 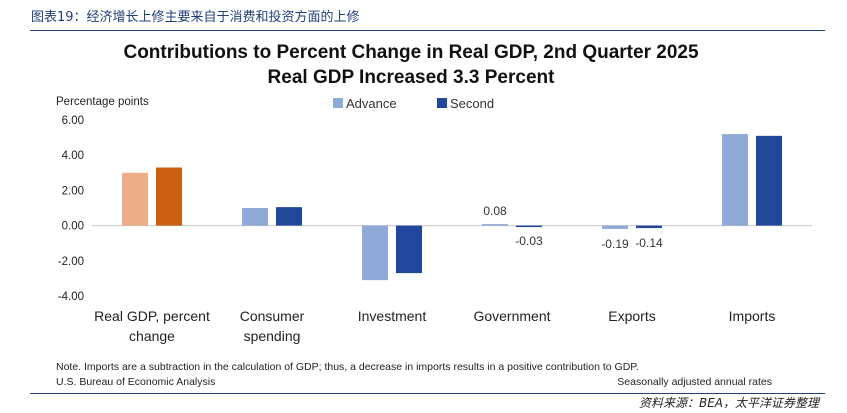 What do you see at coordinates (427, 30) in the screenshot?
I see `top-rule` at bounding box center [427, 30].